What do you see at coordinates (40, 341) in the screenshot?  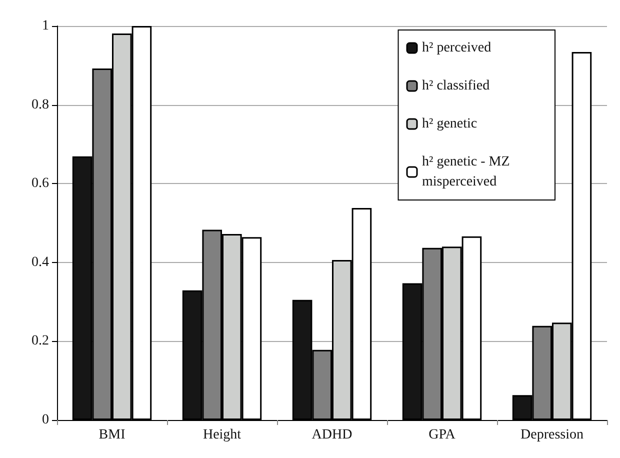 I see `y-tick-label: 0.2` at bounding box center [40, 341].